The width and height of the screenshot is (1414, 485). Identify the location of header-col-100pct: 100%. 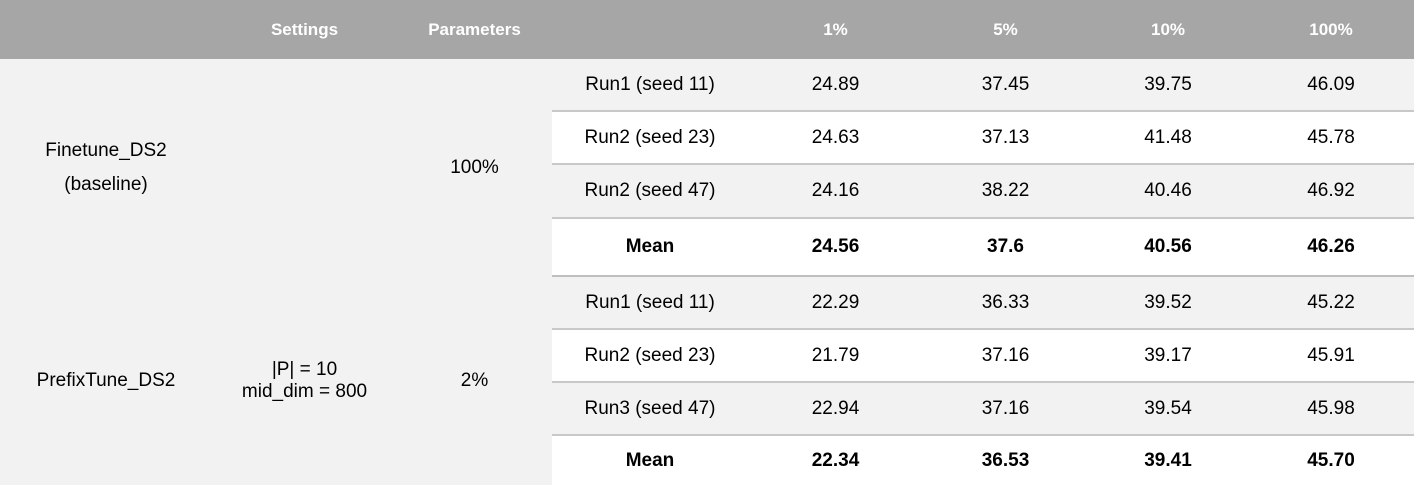
(1331, 29).